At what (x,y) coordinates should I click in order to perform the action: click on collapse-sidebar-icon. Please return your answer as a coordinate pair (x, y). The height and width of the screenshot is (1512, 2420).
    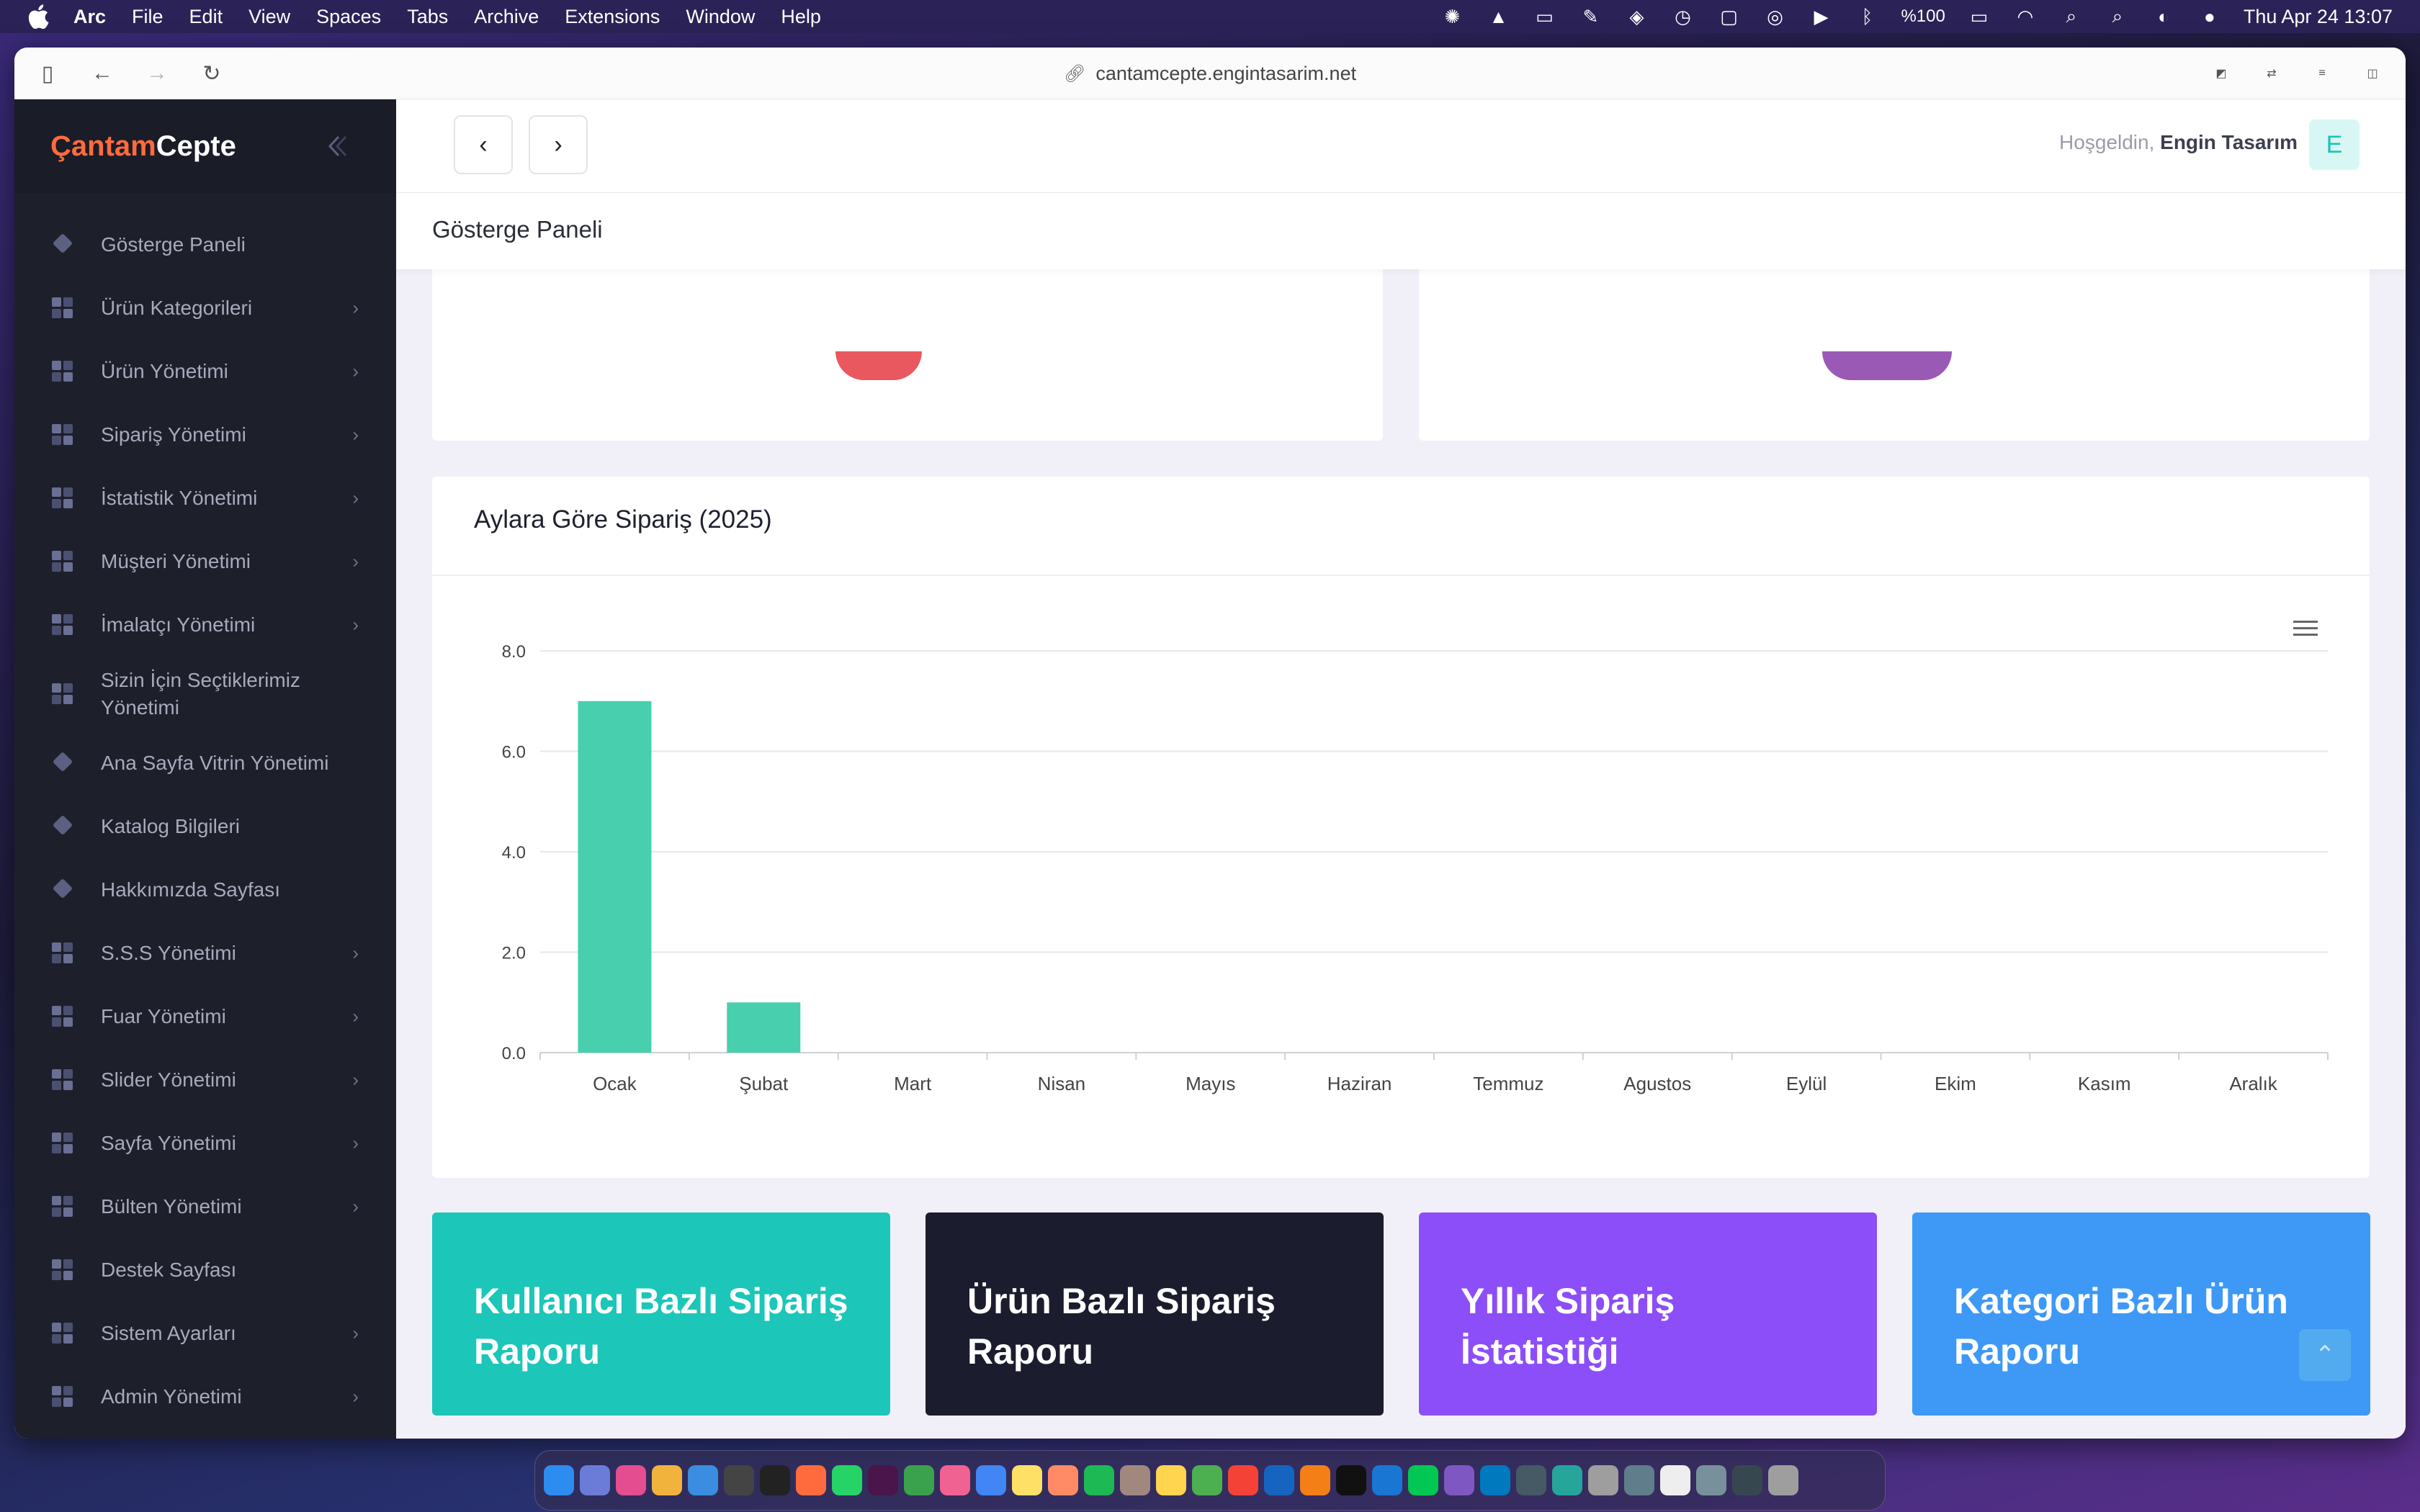
    Looking at the image, I should click on (338, 146).